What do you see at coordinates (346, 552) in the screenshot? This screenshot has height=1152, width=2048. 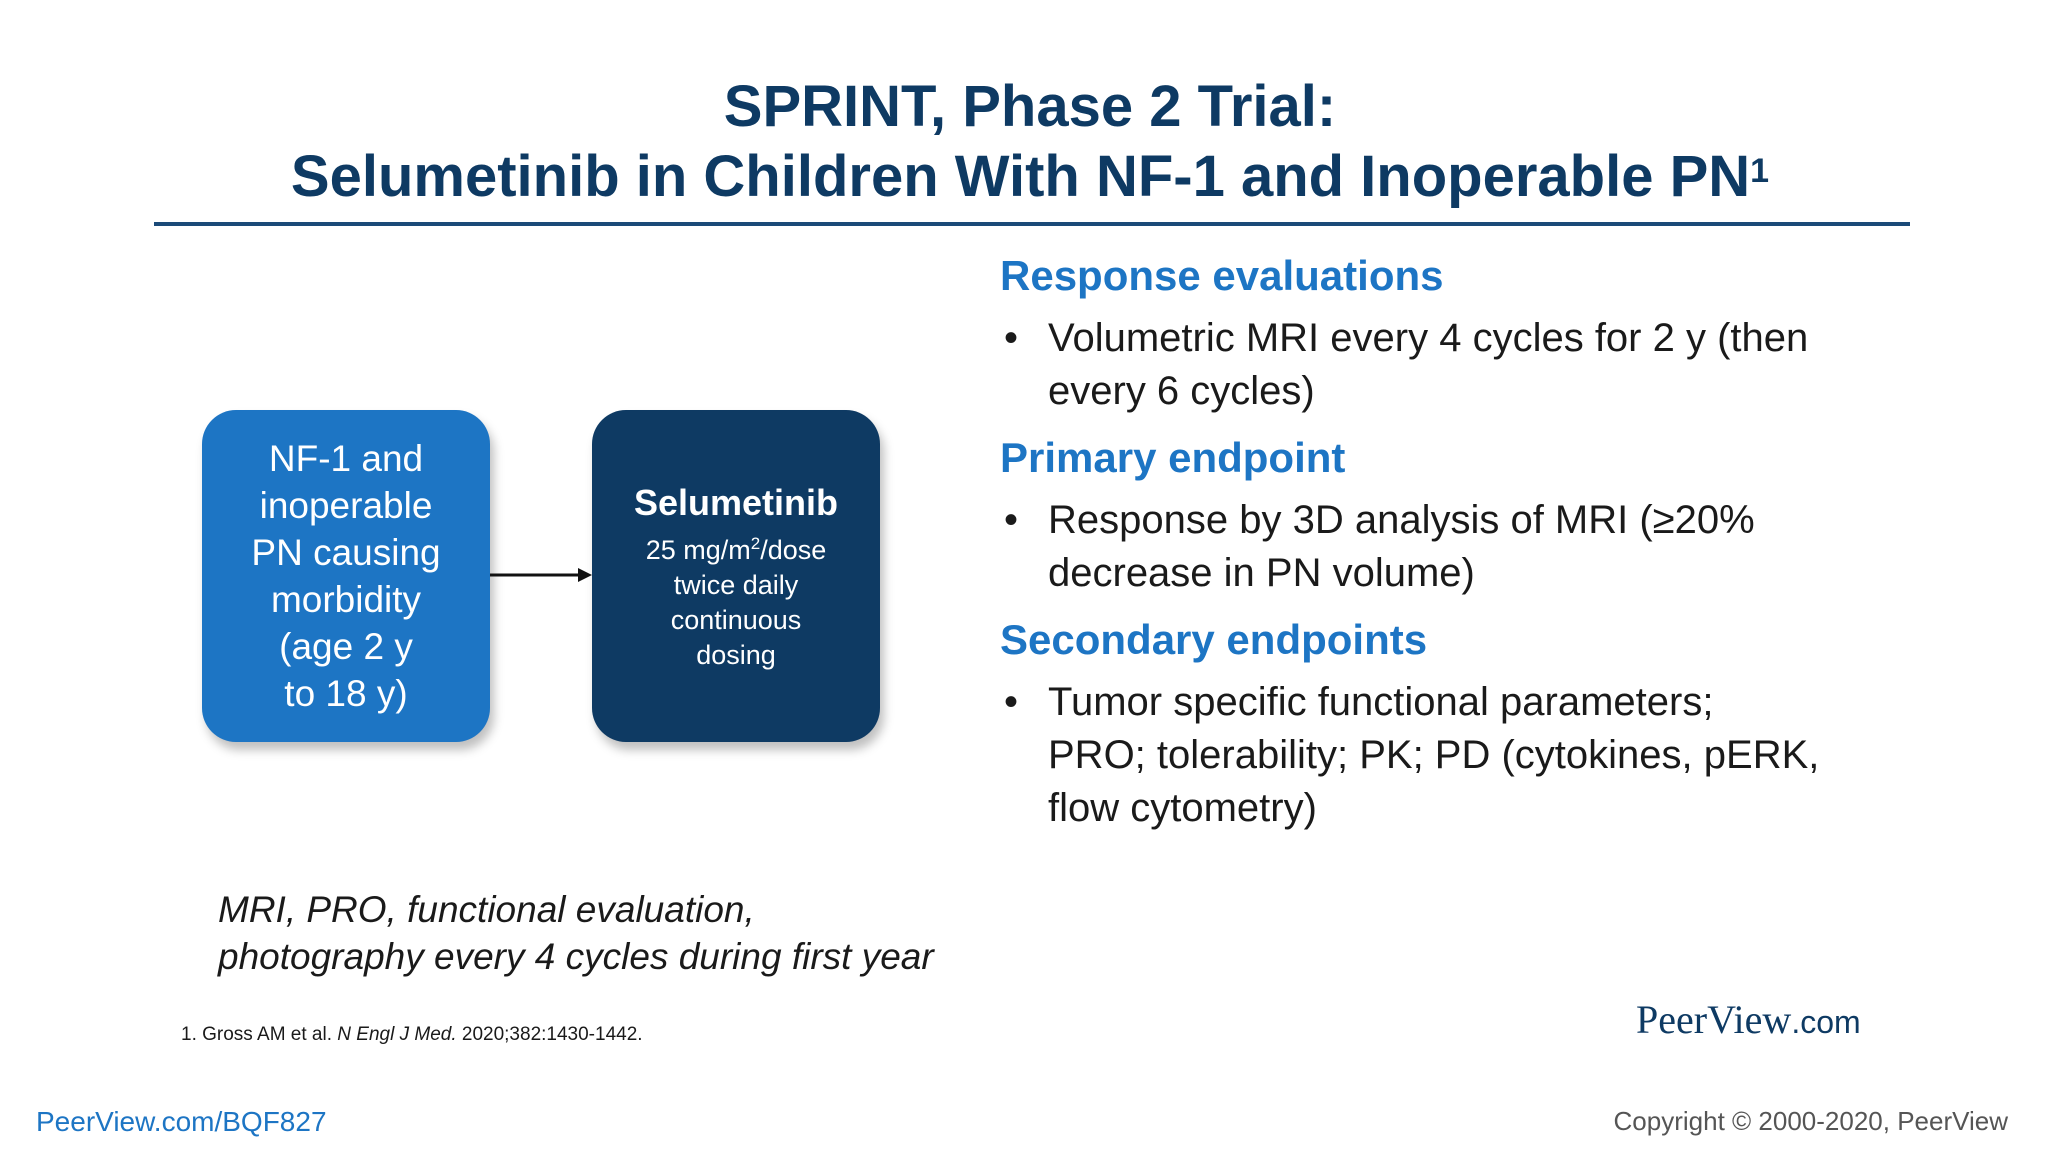 I see `population-line: PN causing` at bounding box center [346, 552].